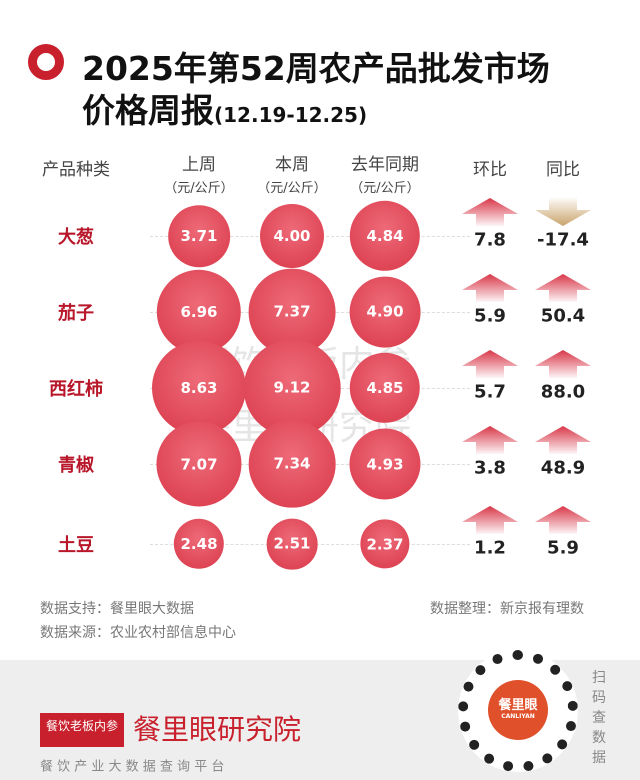 Image resolution: width=640 pixels, height=780 pixels. What do you see at coordinates (563, 316) in the screenshot?
I see `yoy-value: 50.4` at bounding box center [563, 316].